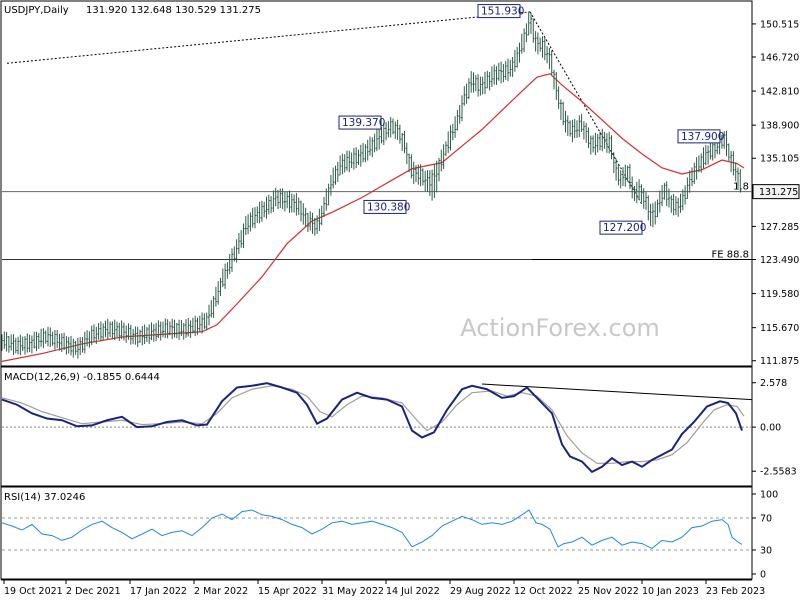 This screenshot has height=600, width=800. I want to click on rsi-y-tick-label: 0, so click(763, 575).